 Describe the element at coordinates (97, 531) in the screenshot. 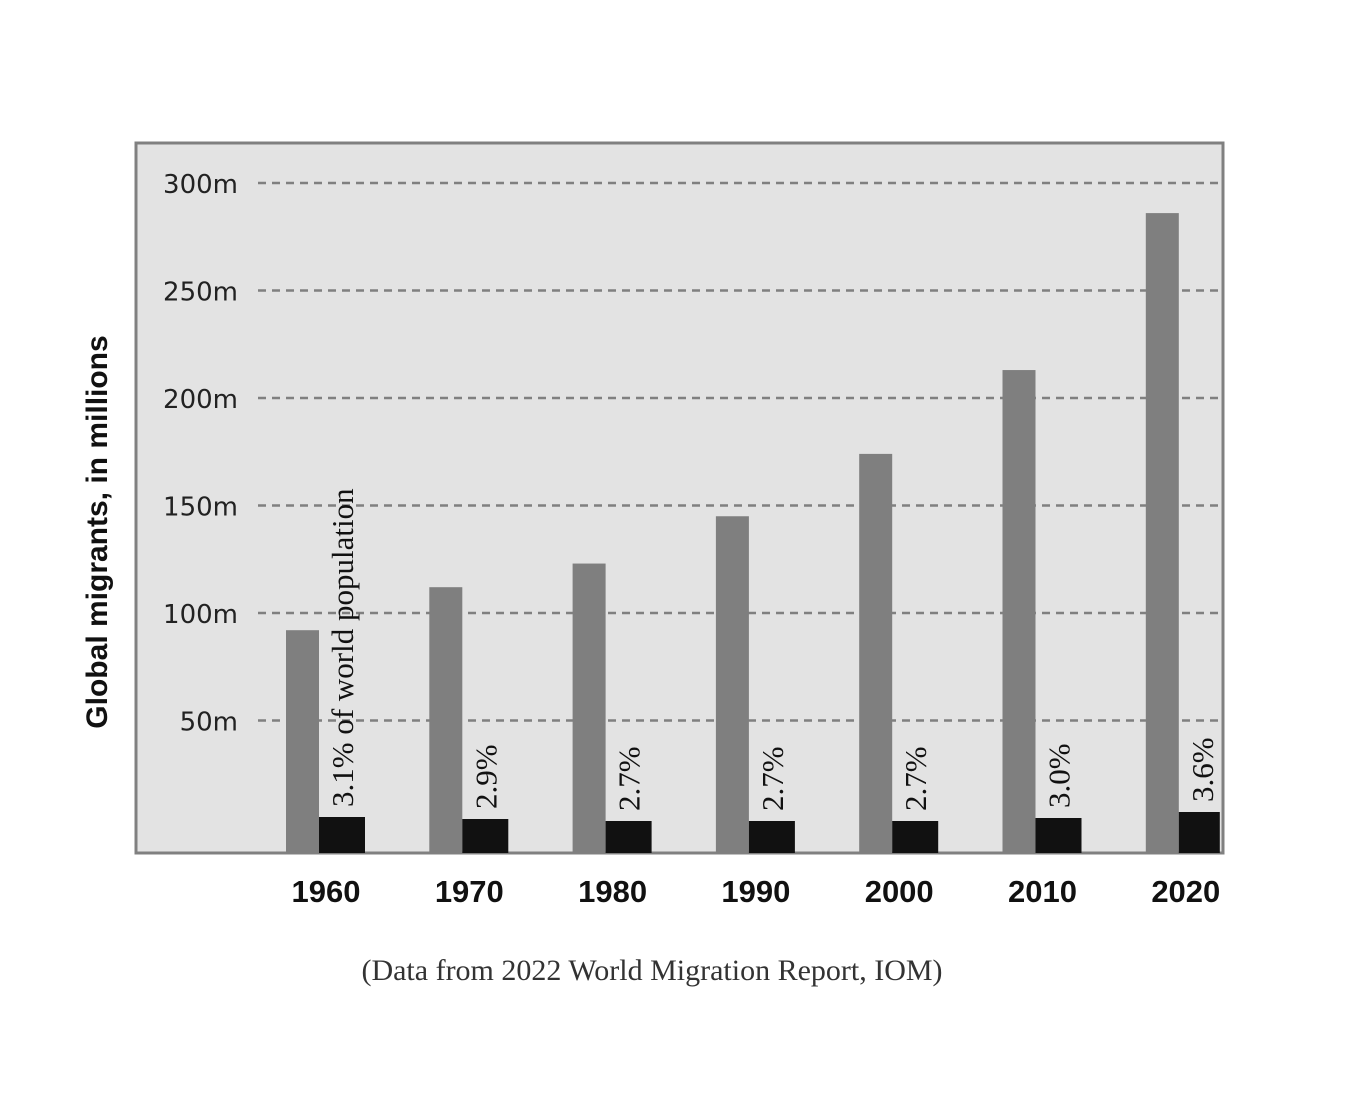

I see `y-axis-title: Global migrants, in millions` at that location.